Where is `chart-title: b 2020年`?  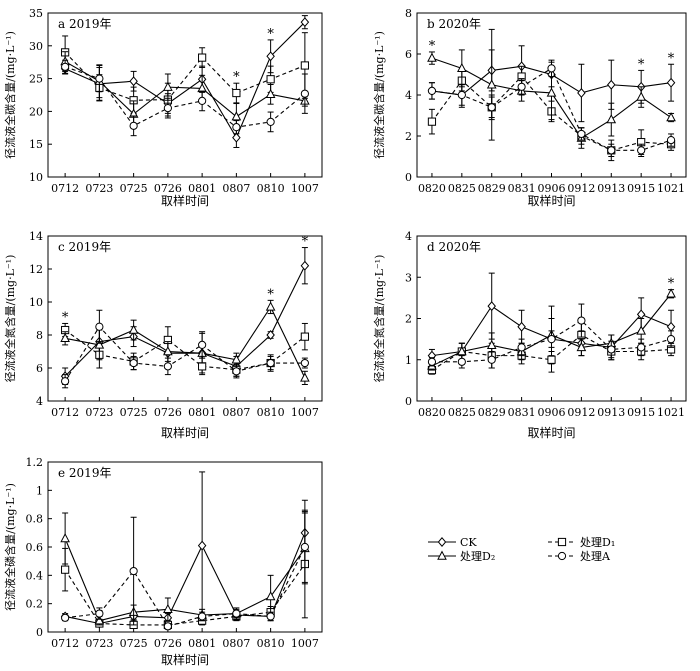 chart-title: b 2020年 is located at coordinates (454, 24).